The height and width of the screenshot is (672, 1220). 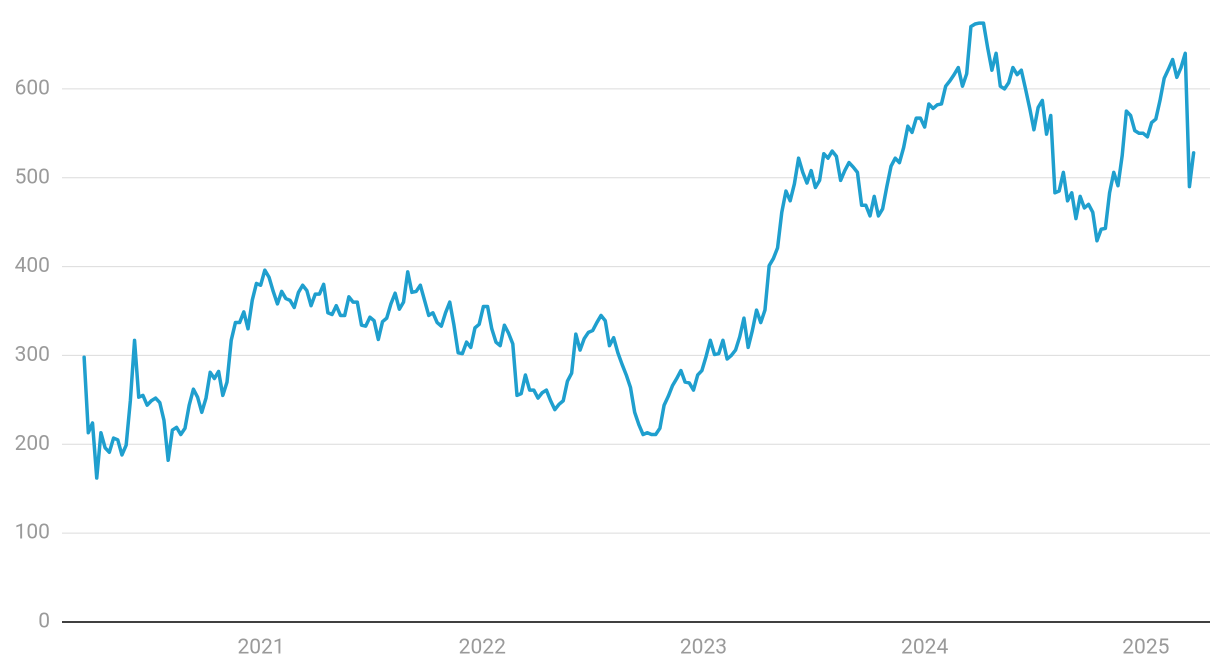 What do you see at coordinates (260, 648) in the screenshot?
I see `x-tick-label: 2021` at bounding box center [260, 648].